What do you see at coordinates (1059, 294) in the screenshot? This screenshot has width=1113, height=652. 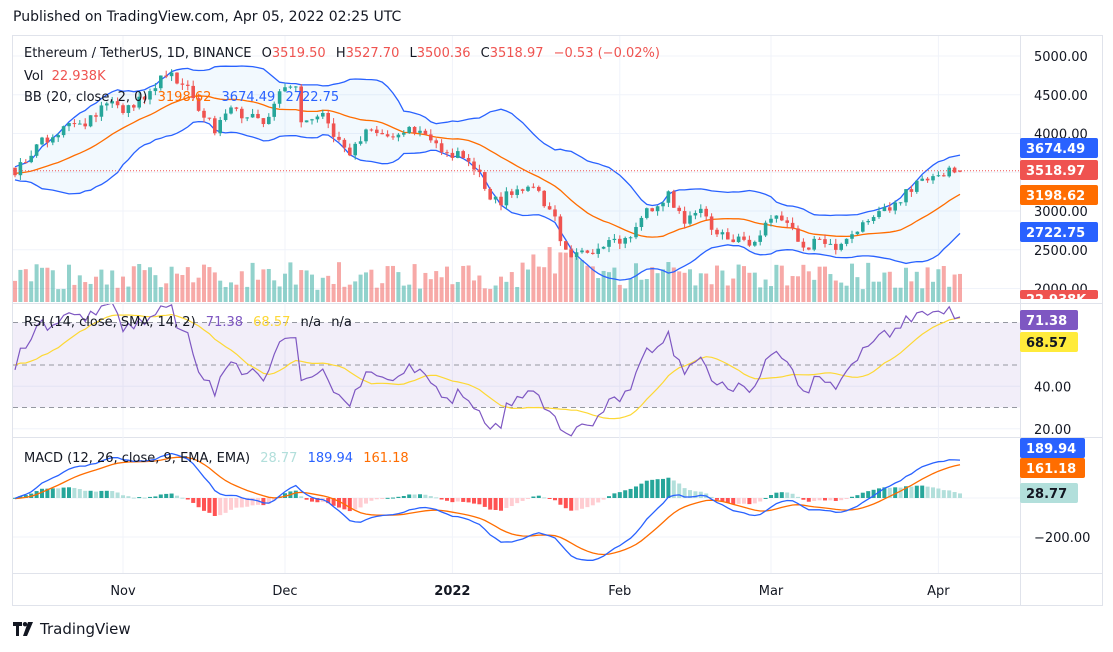 I see `volume-badge-bg` at bounding box center [1059, 294].